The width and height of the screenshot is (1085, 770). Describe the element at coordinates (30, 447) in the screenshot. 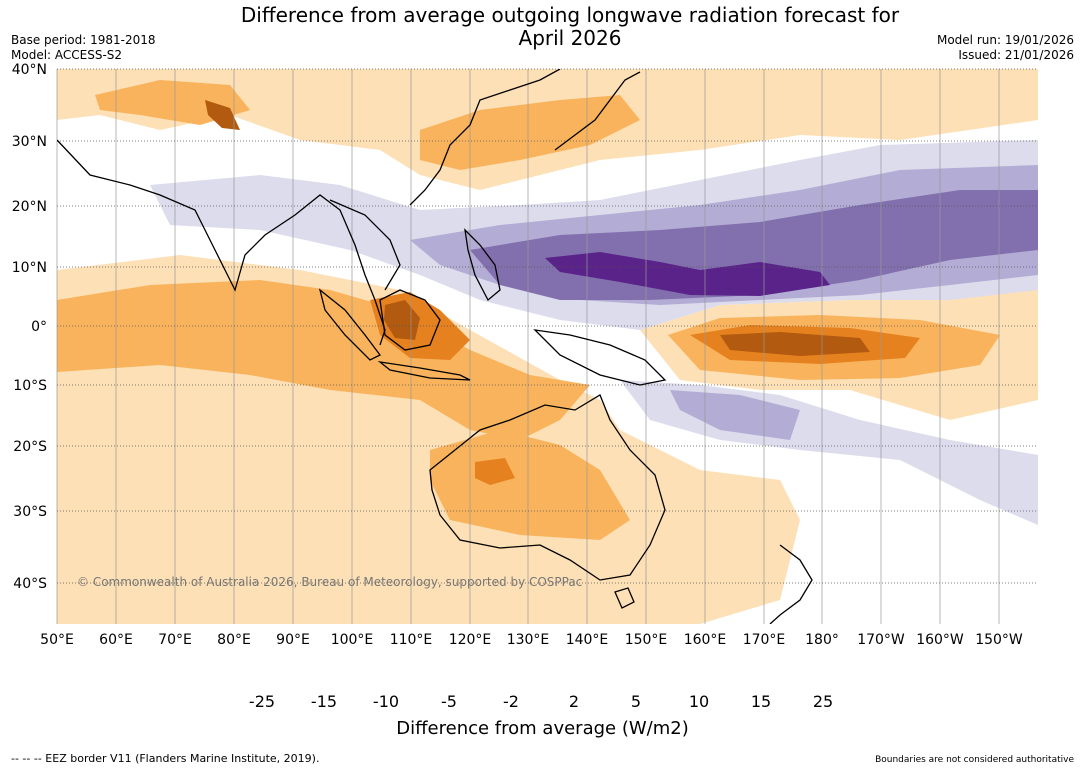

I see `lat-label: 20°S` at that location.